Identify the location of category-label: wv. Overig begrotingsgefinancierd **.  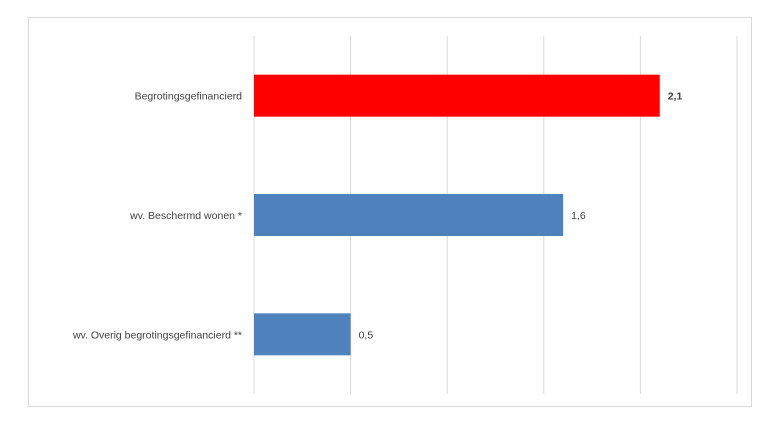
(157, 335).